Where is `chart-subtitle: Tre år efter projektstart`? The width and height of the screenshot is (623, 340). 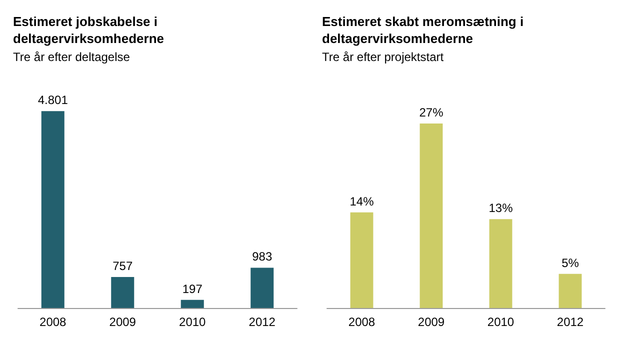
chart-subtitle: Tre år efter projektstart is located at coordinates (383, 57).